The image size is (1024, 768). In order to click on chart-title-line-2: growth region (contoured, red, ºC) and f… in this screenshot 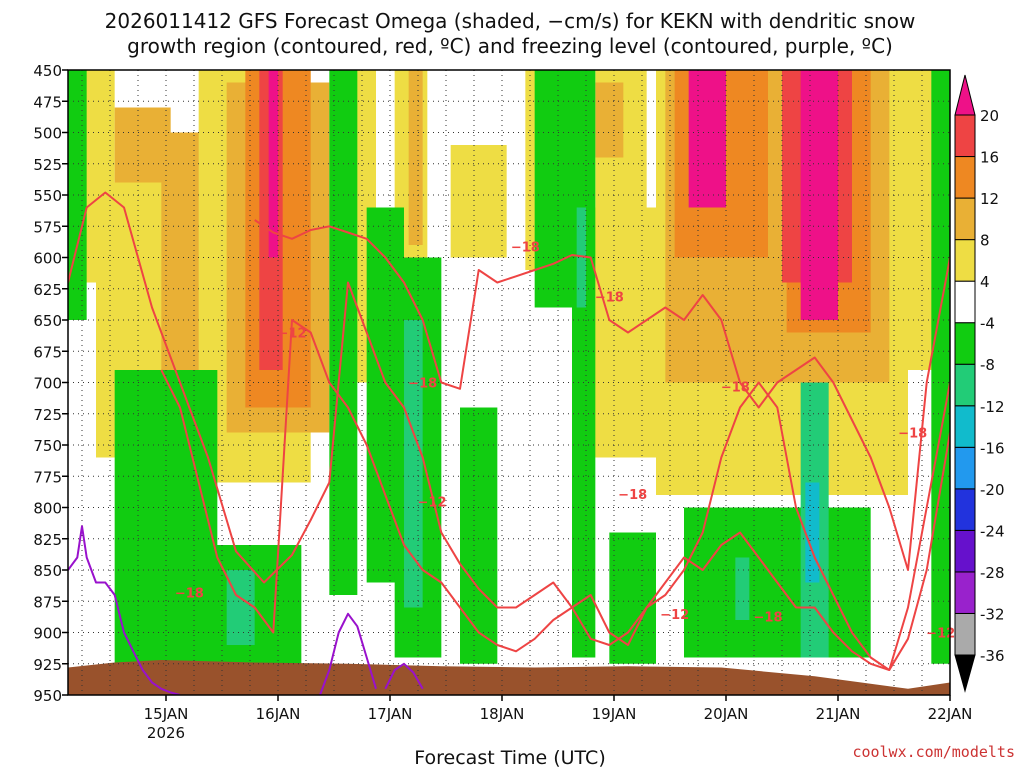, I will do `click(510, 46)`.